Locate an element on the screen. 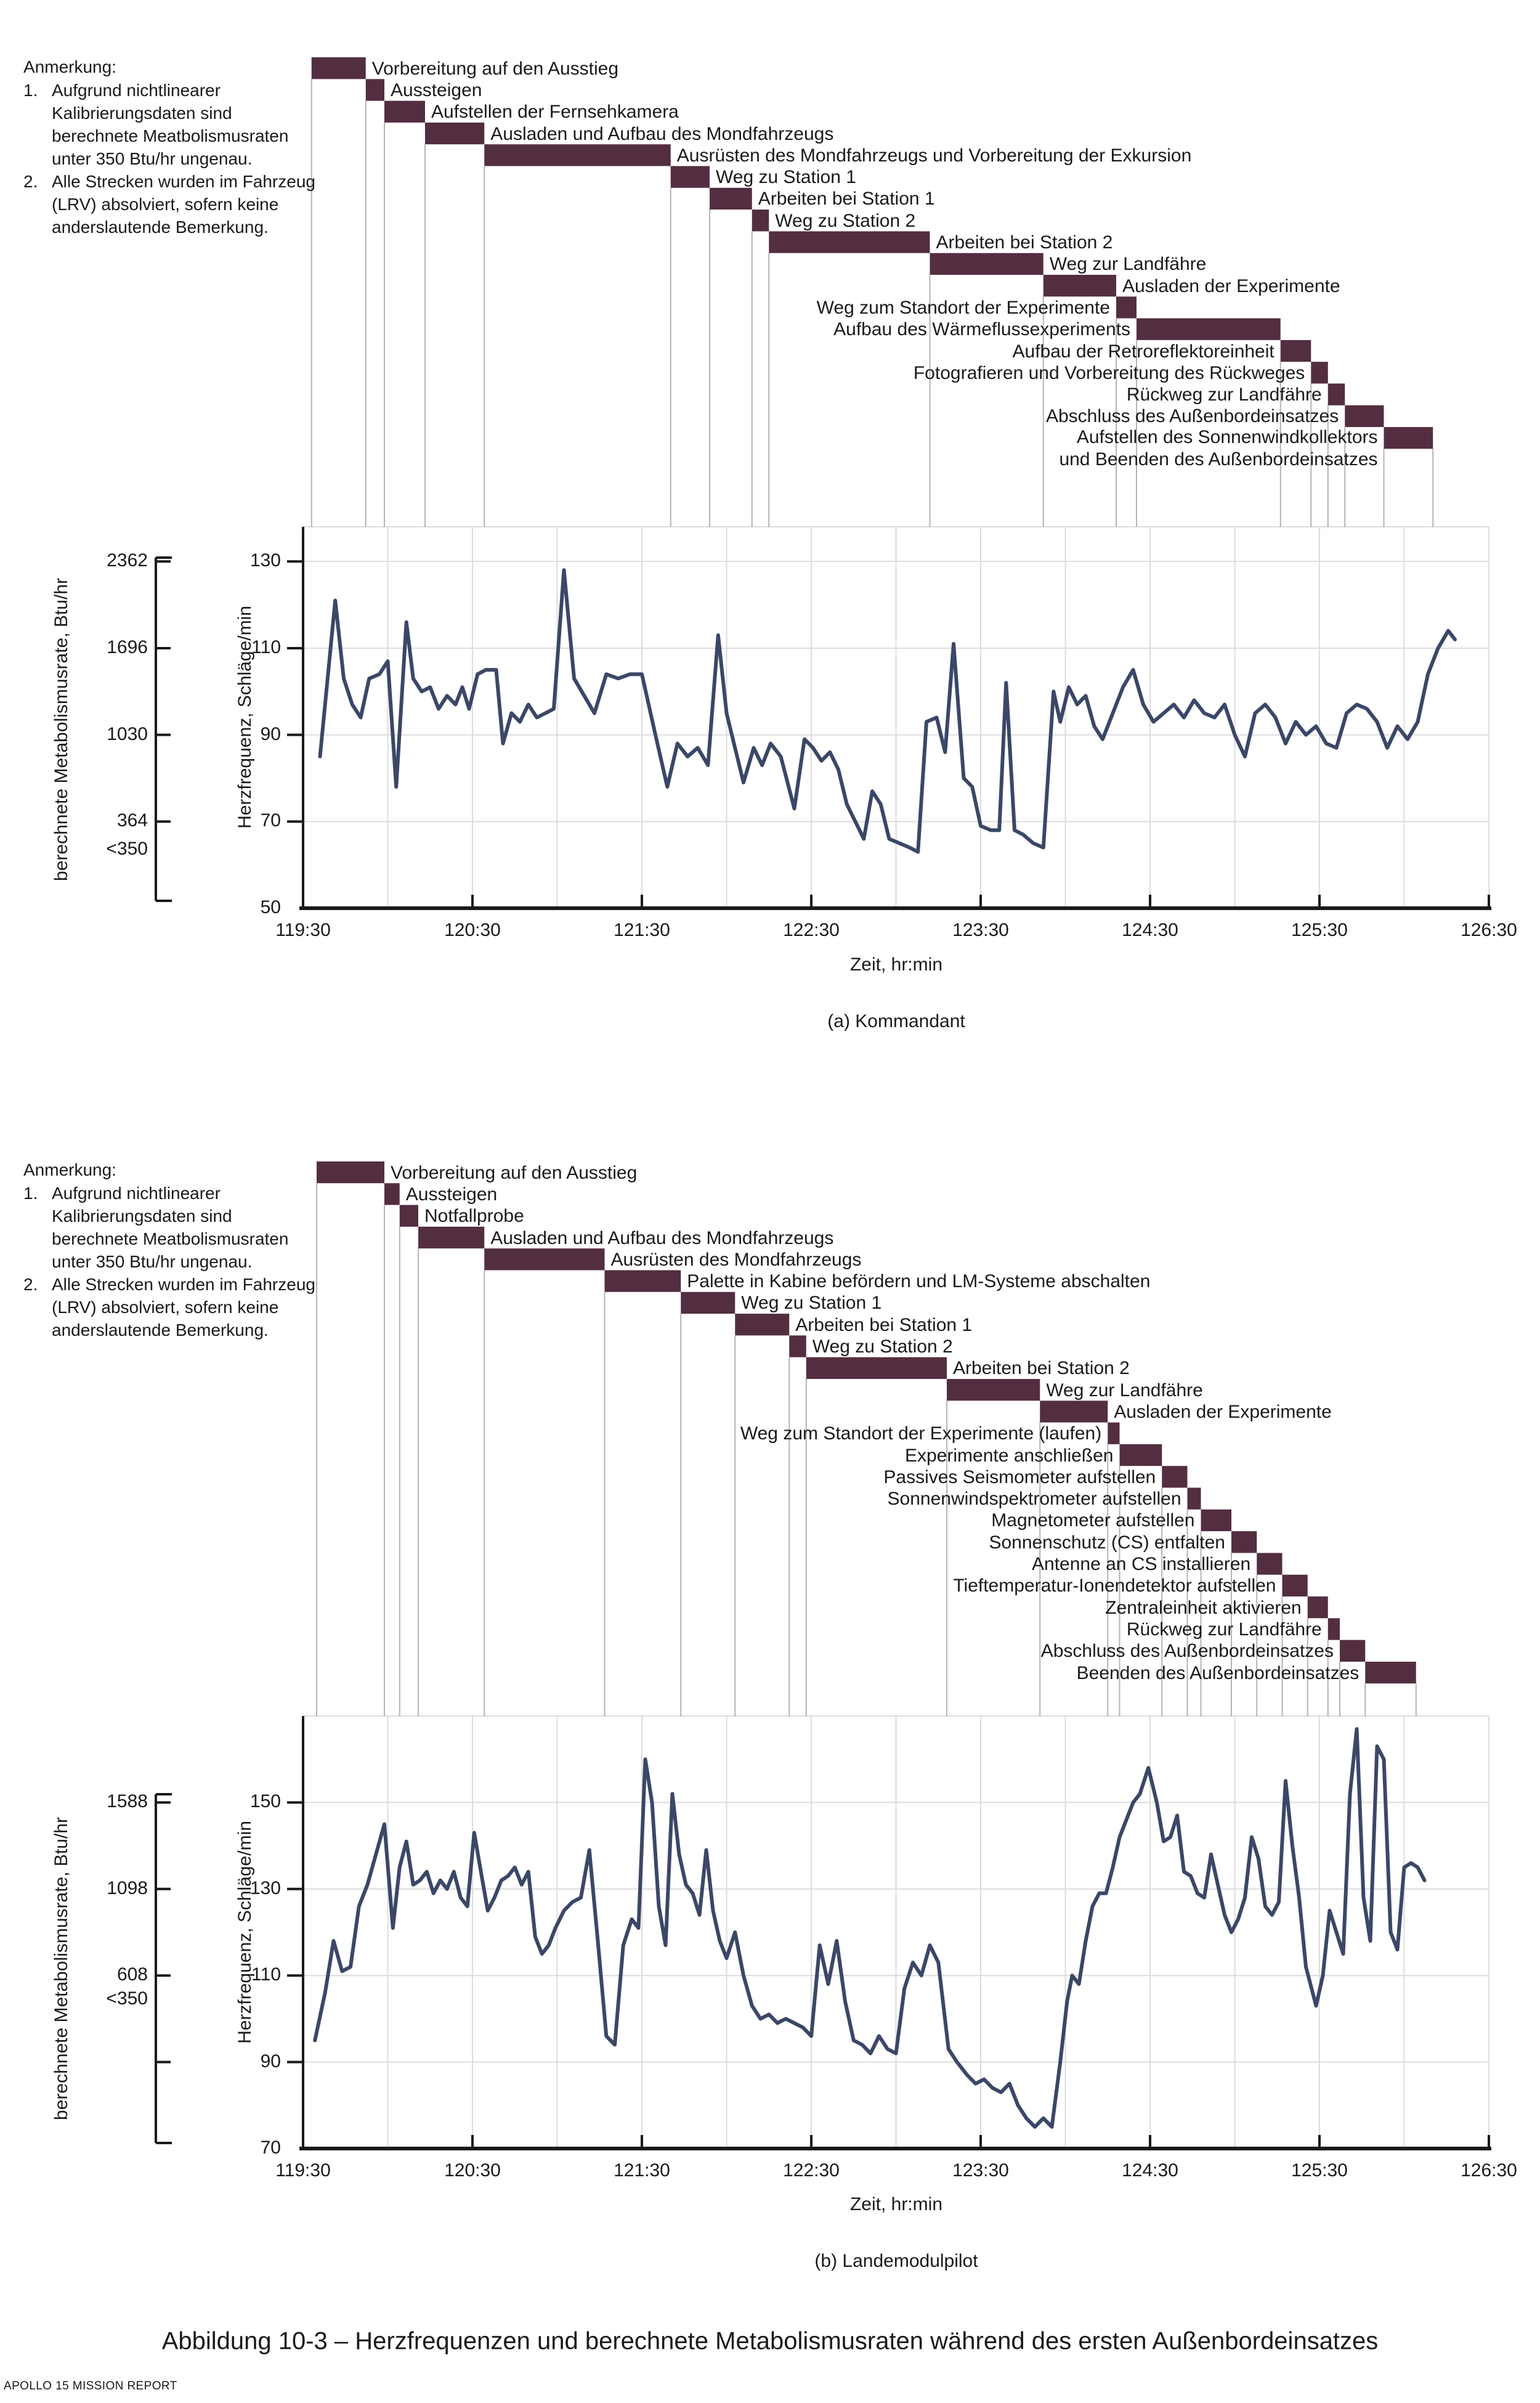  gantt-label: Ausladen der Experimente is located at coordinates (1231, 285).